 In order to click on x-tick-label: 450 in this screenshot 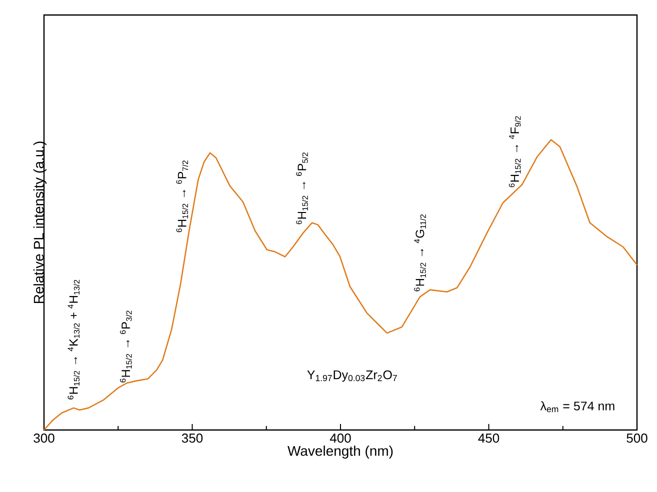, I will do `click(489, 438)`.